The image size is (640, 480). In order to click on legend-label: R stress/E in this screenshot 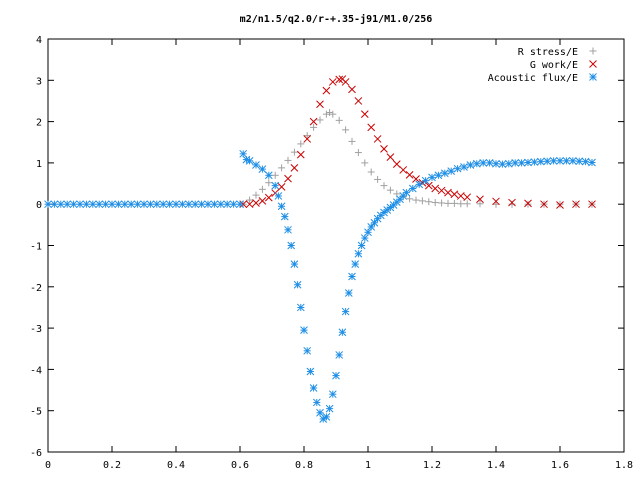, I will do `click(548, 52)`.